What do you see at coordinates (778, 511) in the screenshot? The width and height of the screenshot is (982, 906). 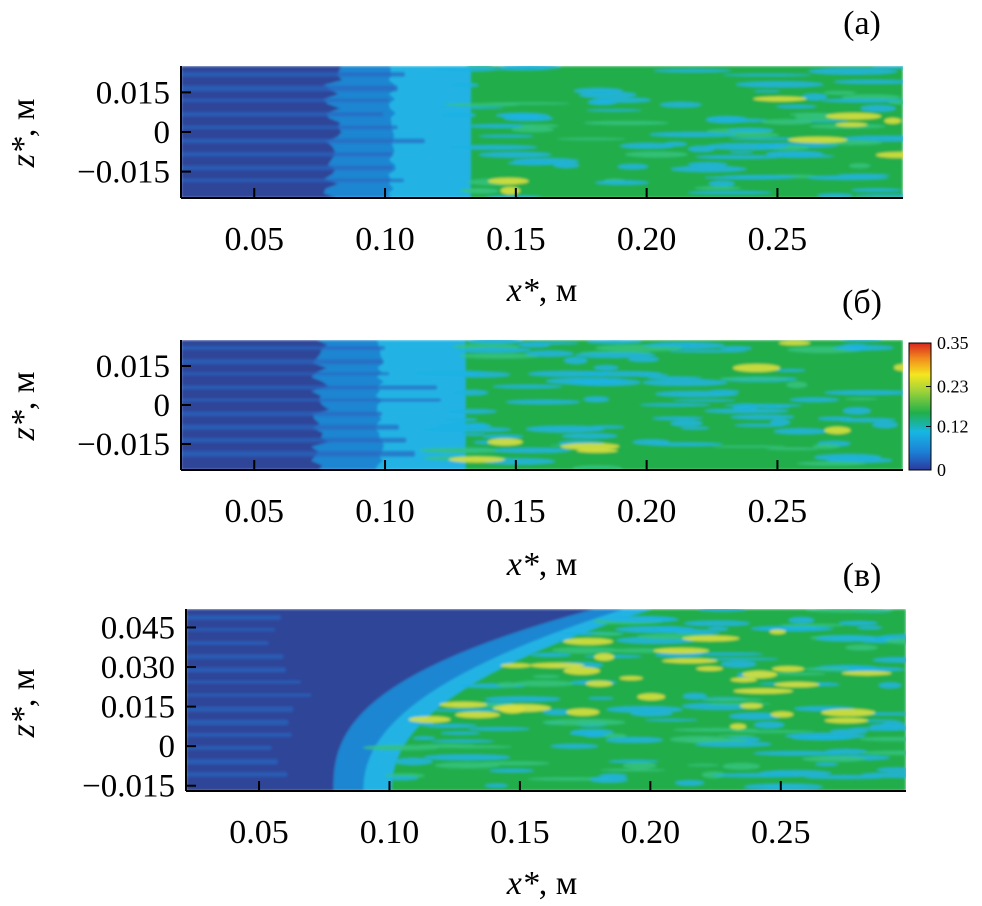 I see `x-tick-label: 0.25` at bounding box center [778, 511].